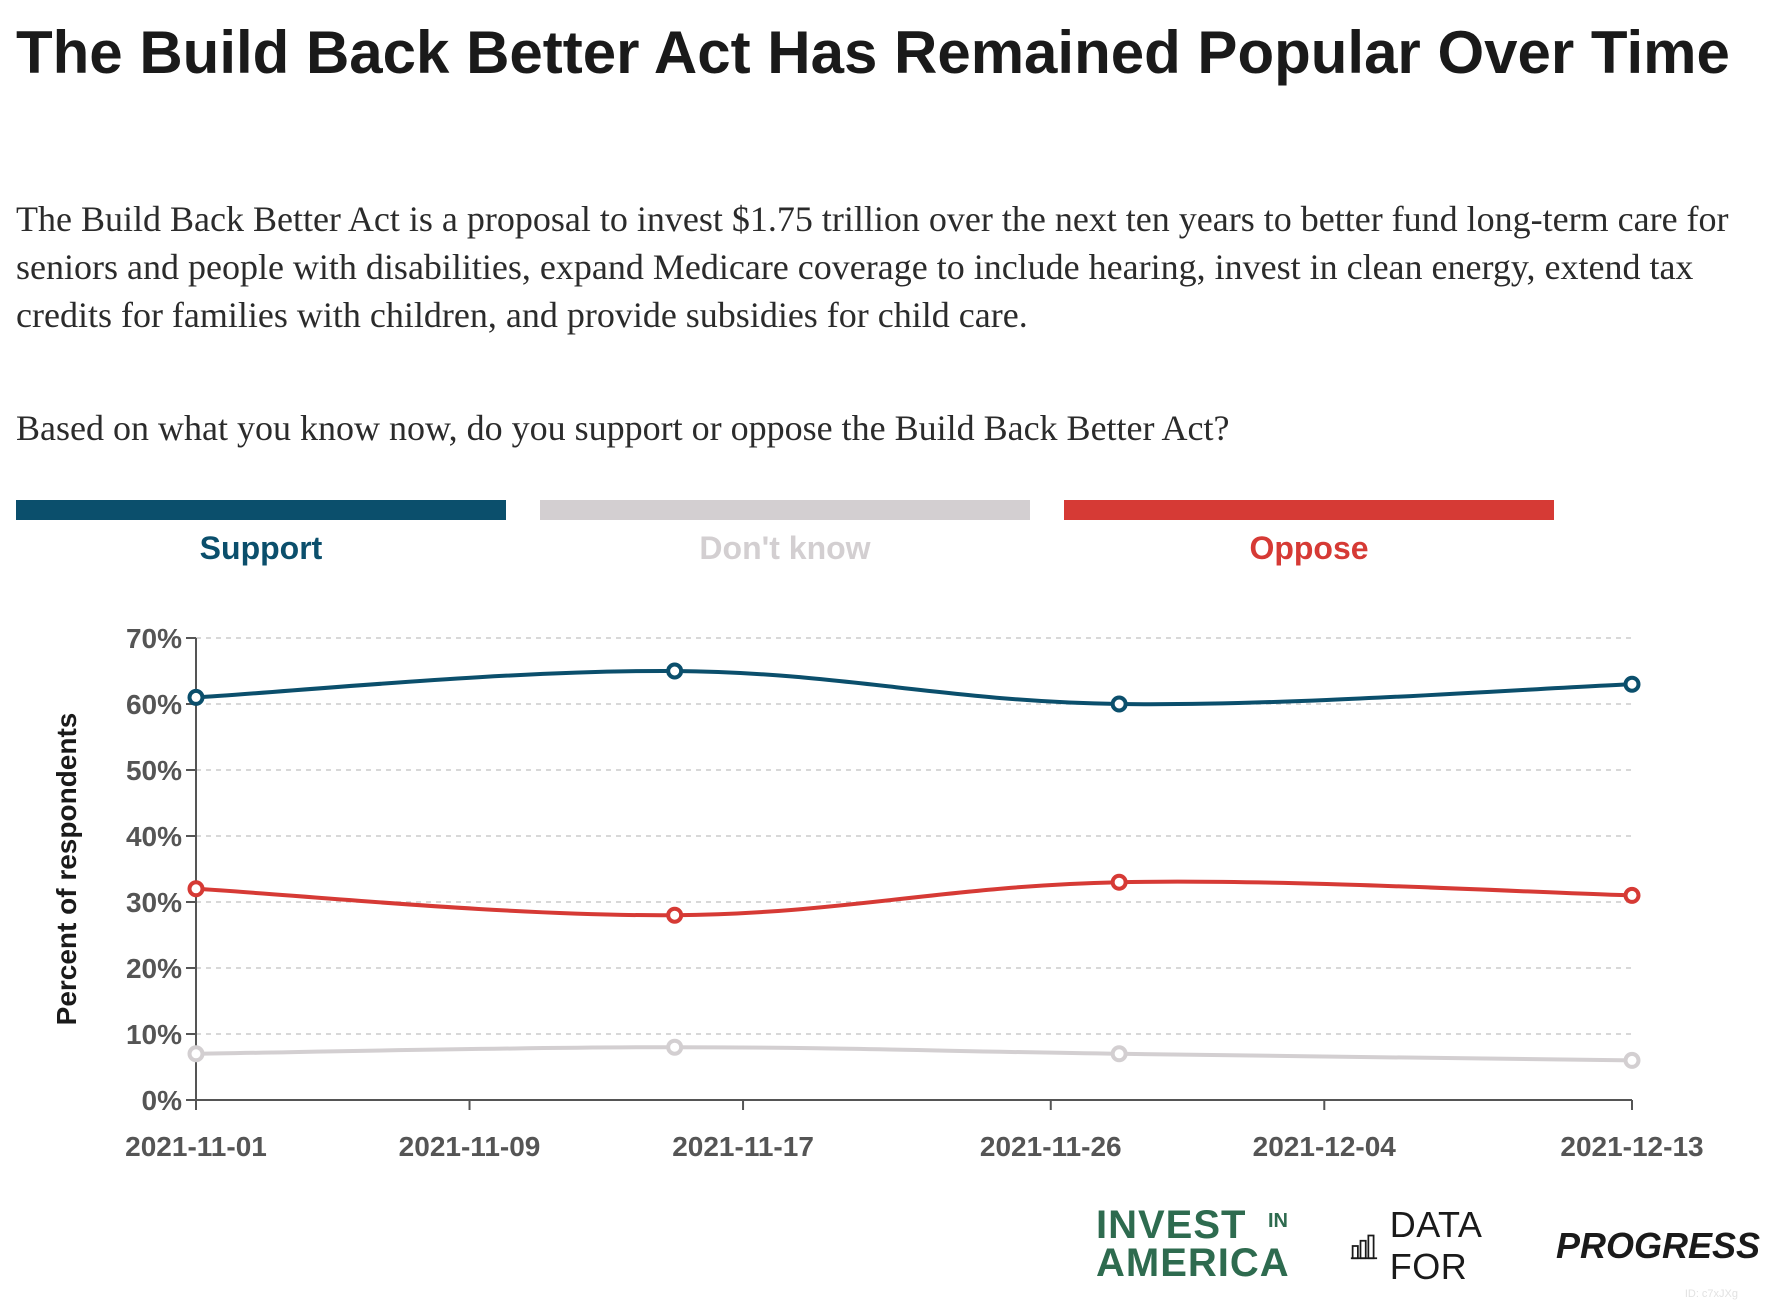  Describe the element at coordinates (1657, 1245) in the screenshot. I see `dfp-logo-text-2: PROGRESS` at that location.